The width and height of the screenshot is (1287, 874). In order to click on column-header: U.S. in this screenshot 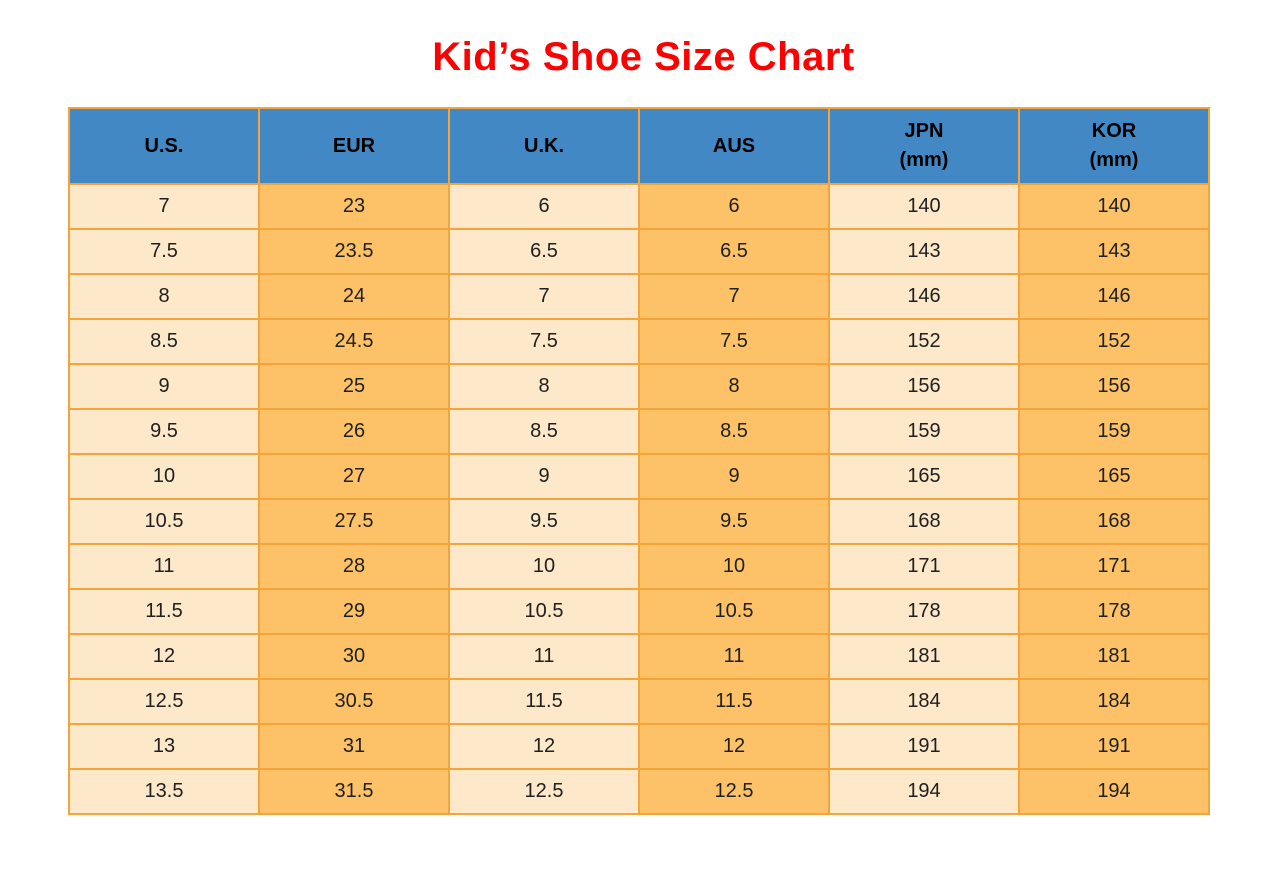, I will do `click(164, 146)`.